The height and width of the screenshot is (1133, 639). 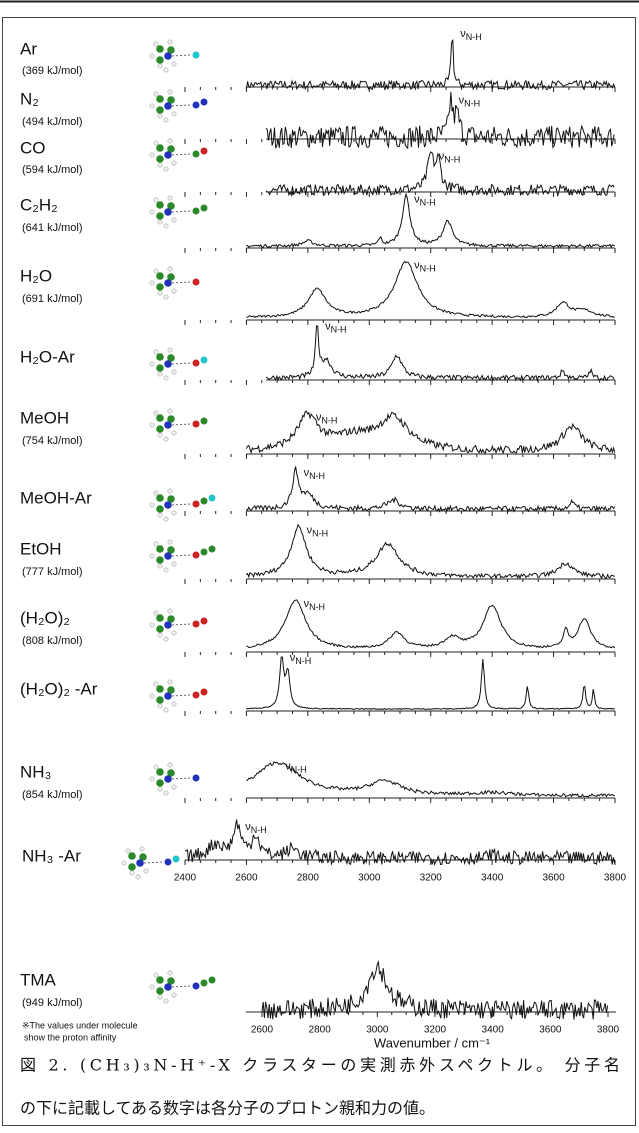 I want to click on molecule-name: (H₂O)₂, so click(x=45, y=617).